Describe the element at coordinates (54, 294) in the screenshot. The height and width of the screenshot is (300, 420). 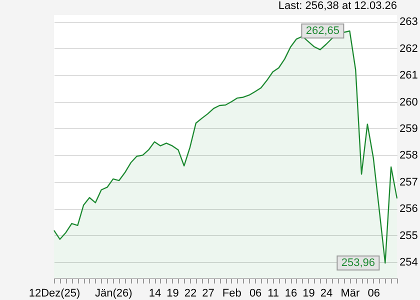
I see `x-tick-label: 12Dez(25)` at that location.